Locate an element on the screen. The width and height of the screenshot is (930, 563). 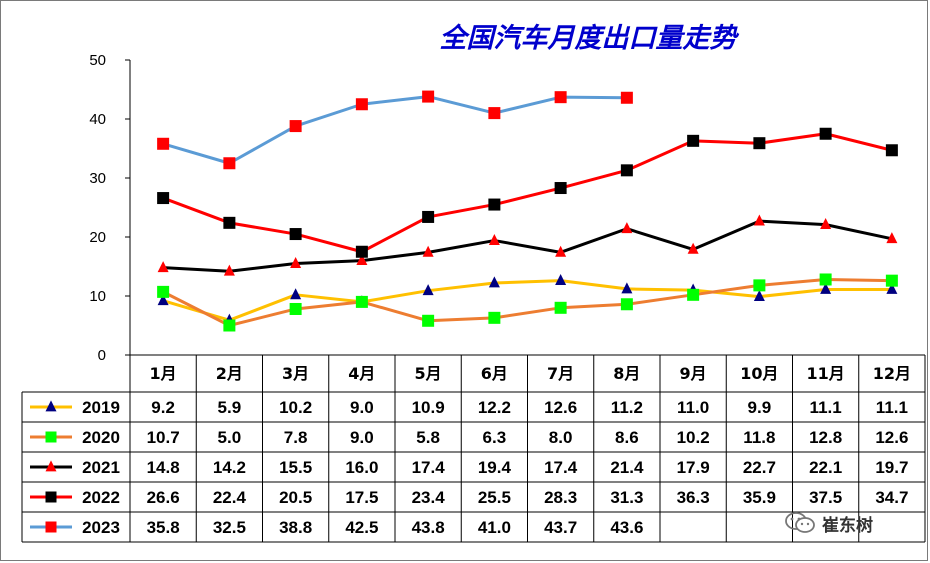
table-value: 6.3 is located at coordinates (495, 437).